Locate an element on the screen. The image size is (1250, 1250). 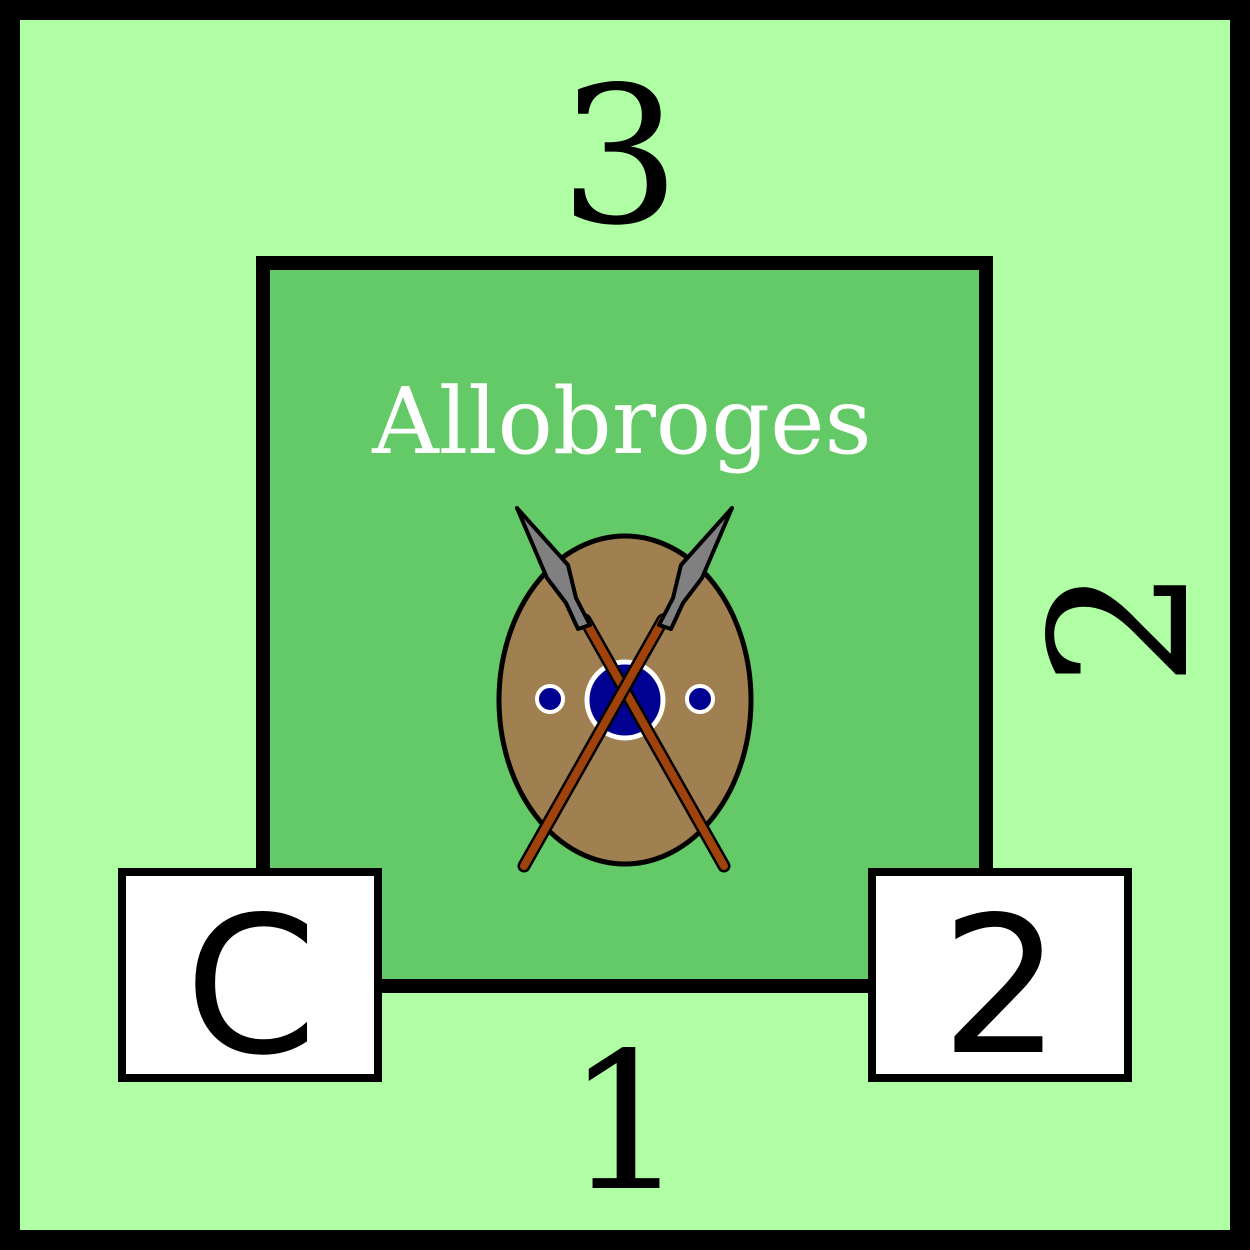
faction-name: Allobroges is located at coordinates (621, 421).